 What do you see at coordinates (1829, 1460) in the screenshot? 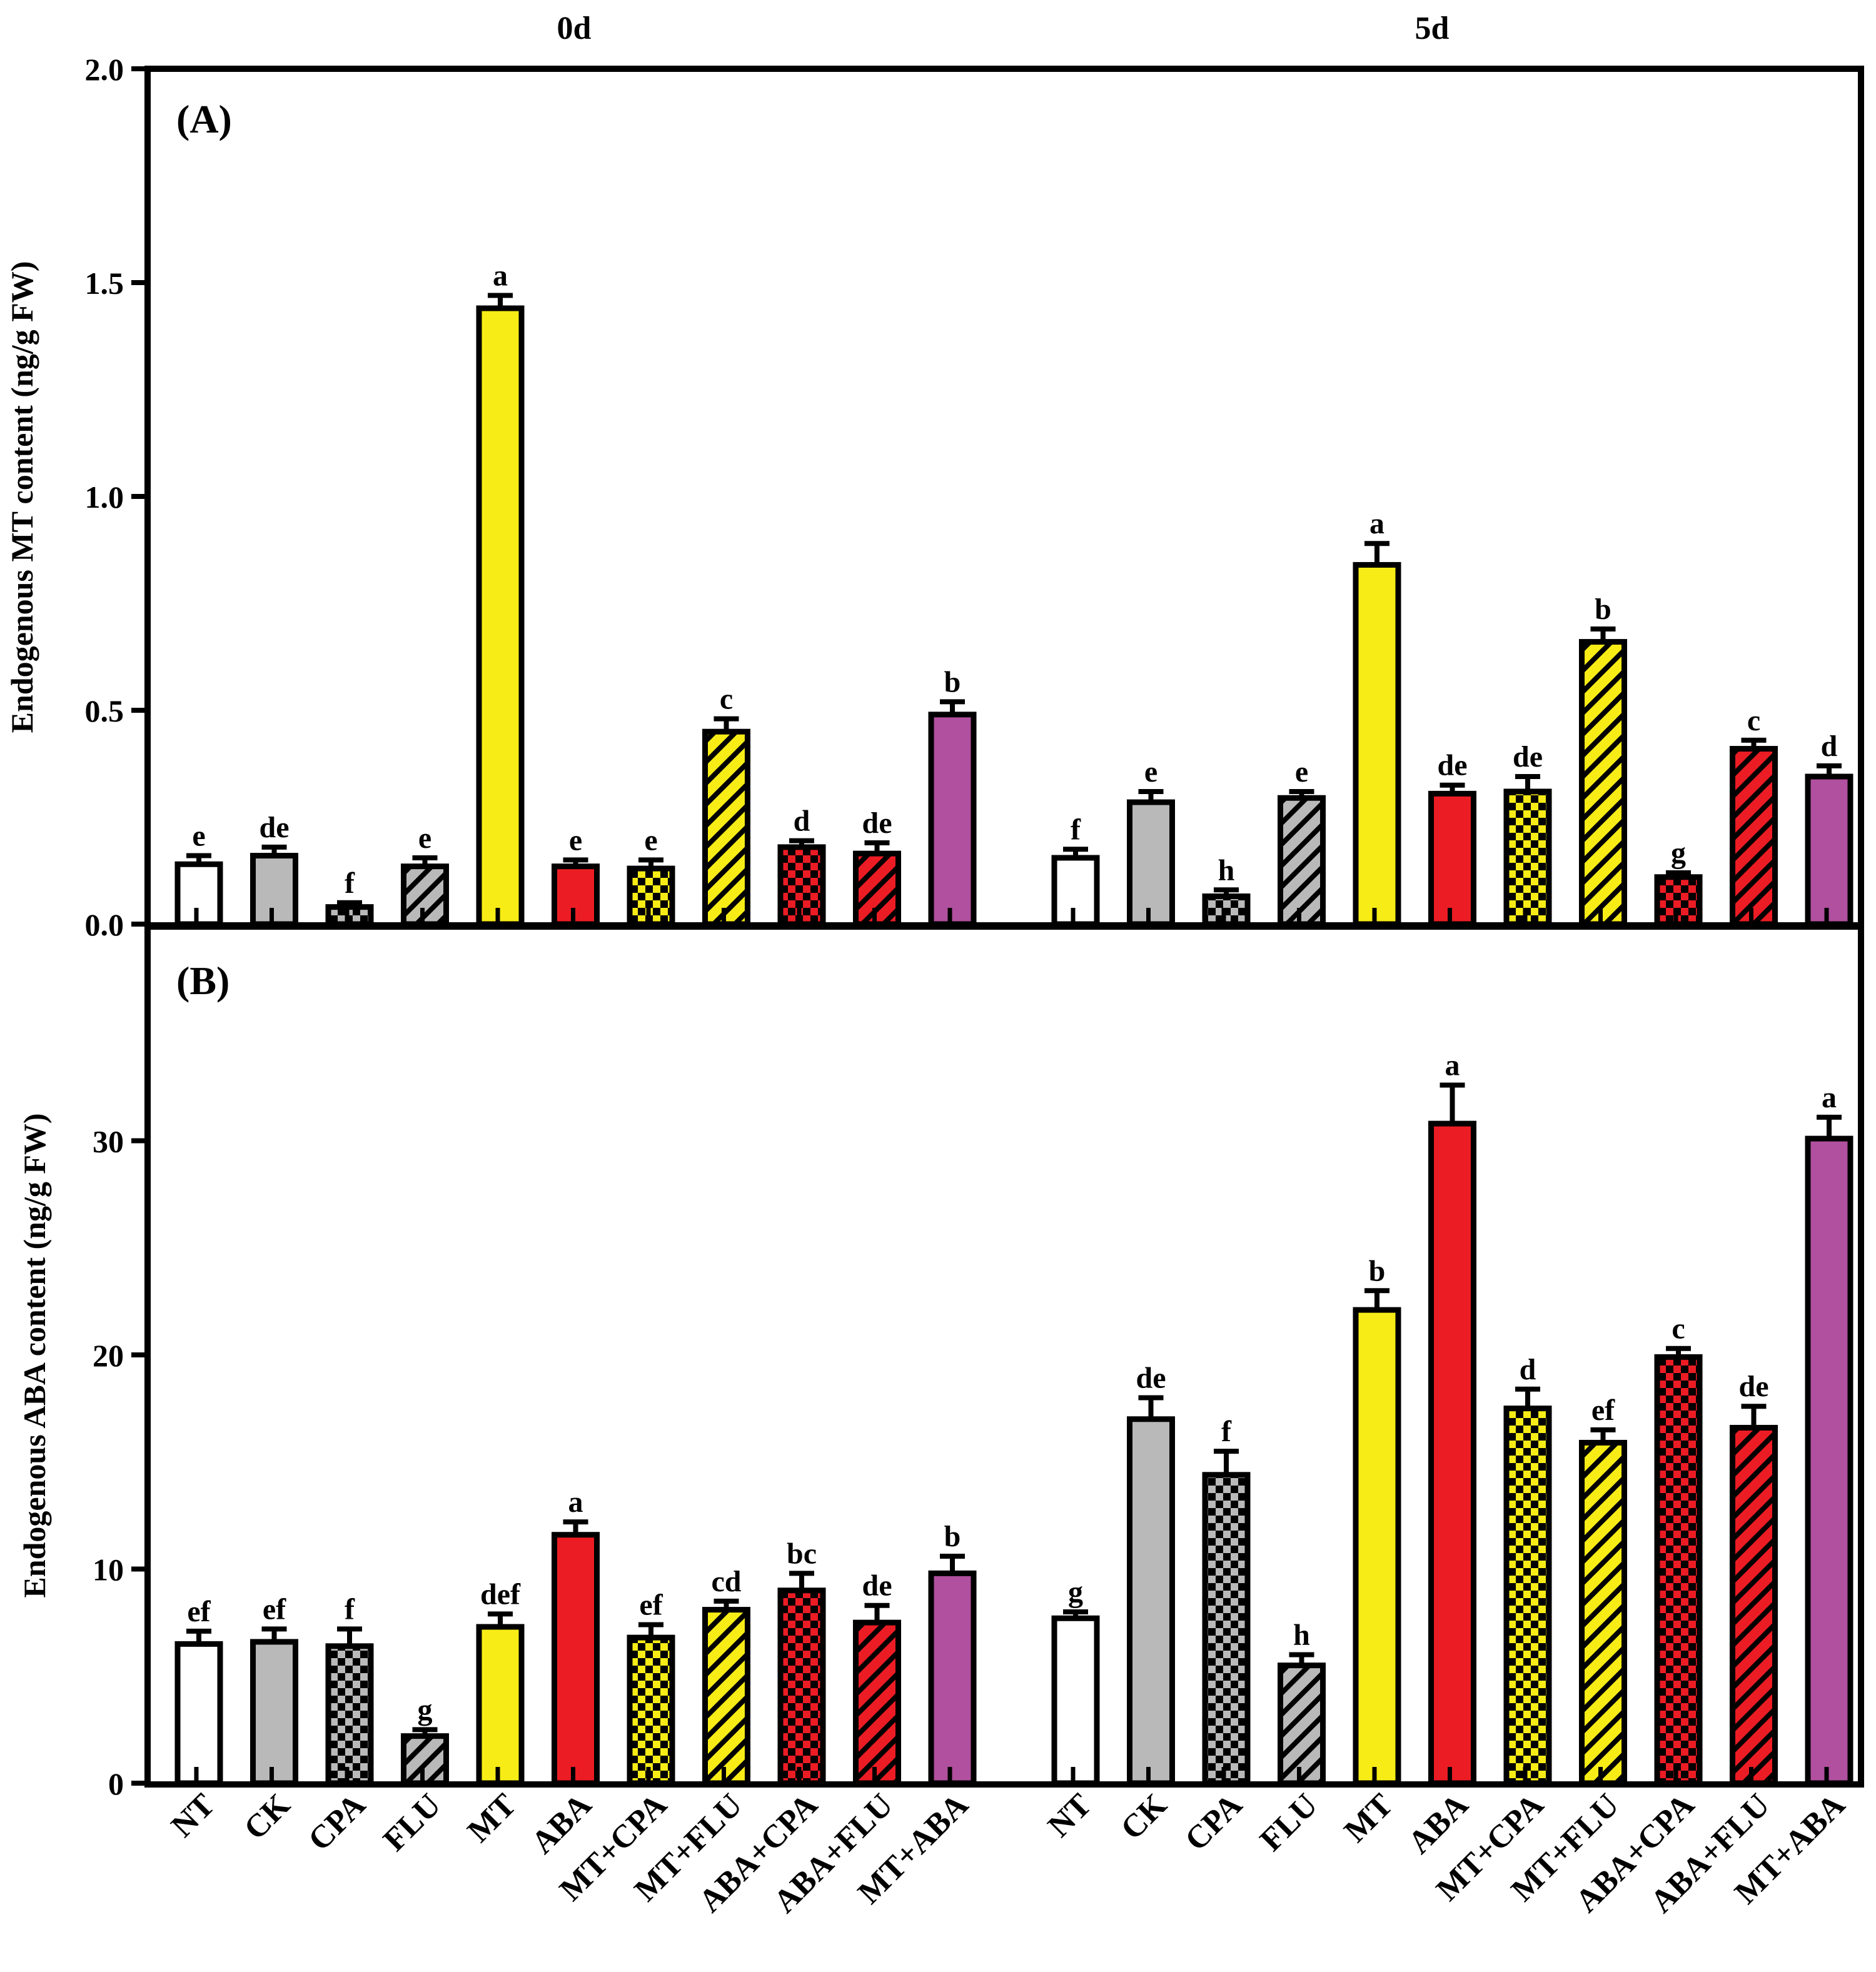
I see `panel-b-5d-mt-plus-aba-bar` at bounding box center [1829, 1460].